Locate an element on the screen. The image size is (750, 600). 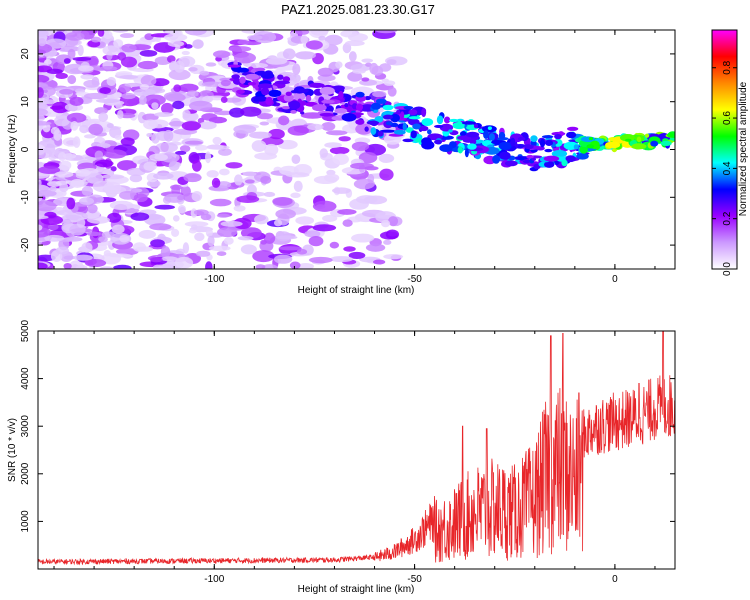
x-tick-label: -100 is located at coordinates (214, 279).